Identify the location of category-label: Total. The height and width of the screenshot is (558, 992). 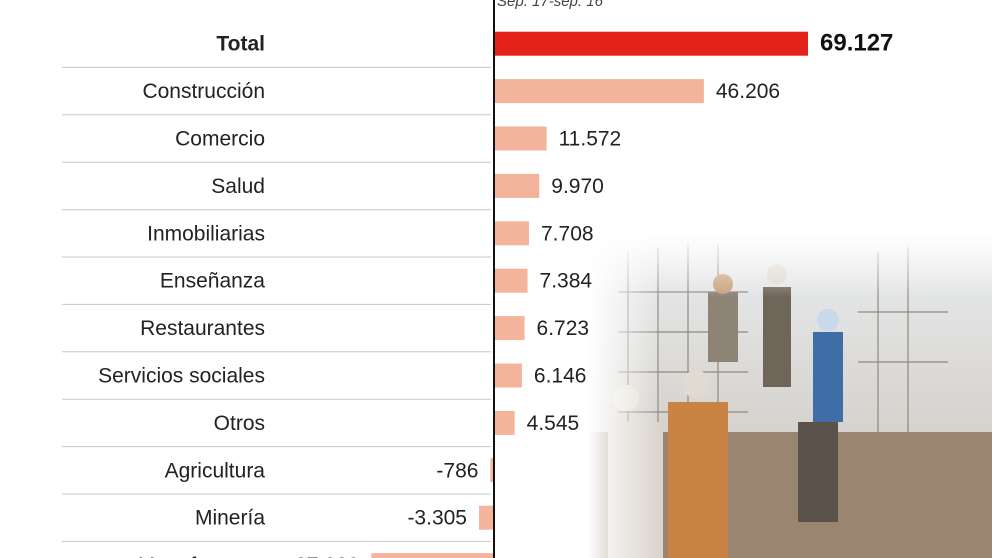
(240, 44).